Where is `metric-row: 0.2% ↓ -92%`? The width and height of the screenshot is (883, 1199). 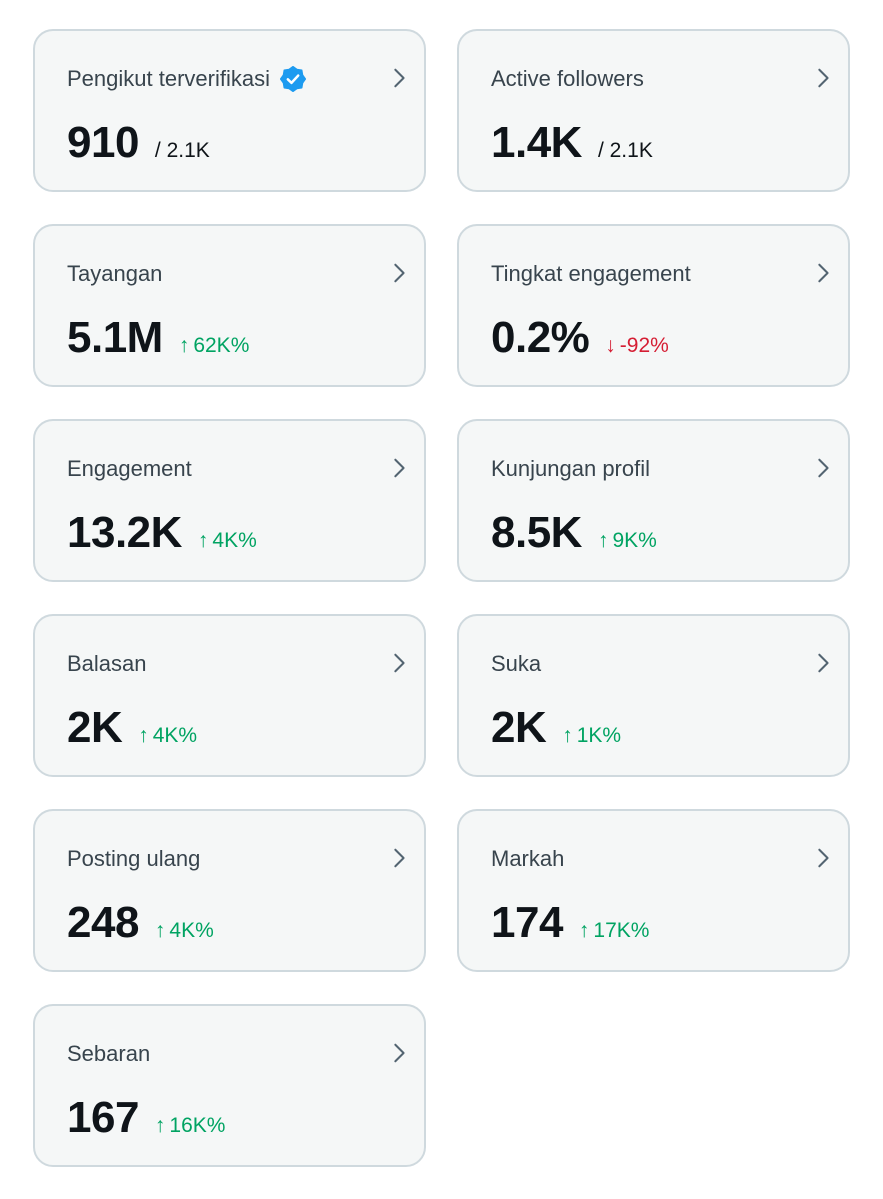 metric-row: 0.2% ↓ -92% is located at coordinates (580, 338).